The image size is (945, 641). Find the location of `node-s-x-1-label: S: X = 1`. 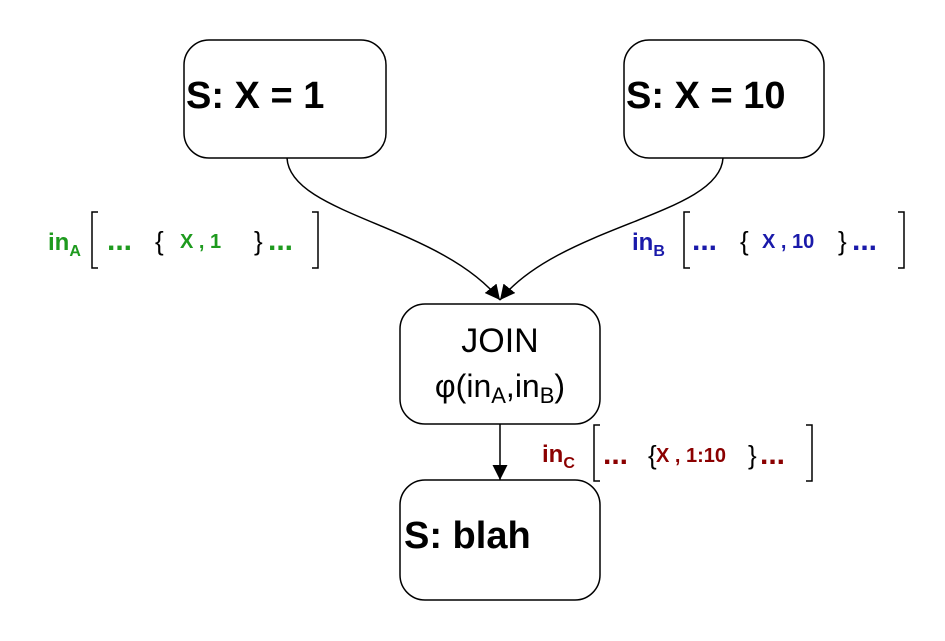

node-s-x-1-label: S: X = 1 is located at coordinates (255, 96).